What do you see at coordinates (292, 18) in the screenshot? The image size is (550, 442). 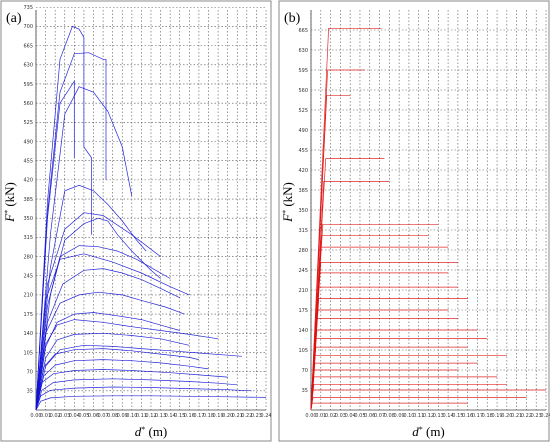 I see `panel-label: (b)` at bounding box center [292, 18].